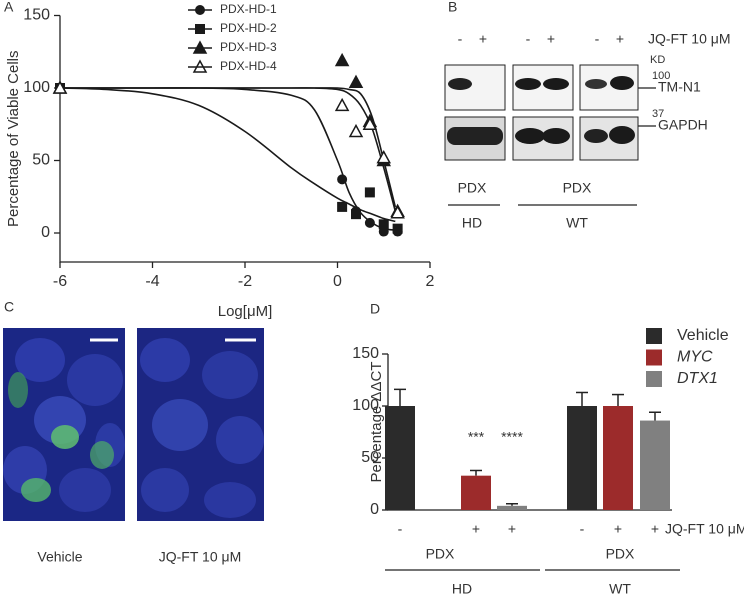  Describe the element at coordinates (248, 47) in the screenshot. I see `legend-label: PDX-HD-3` at that location.